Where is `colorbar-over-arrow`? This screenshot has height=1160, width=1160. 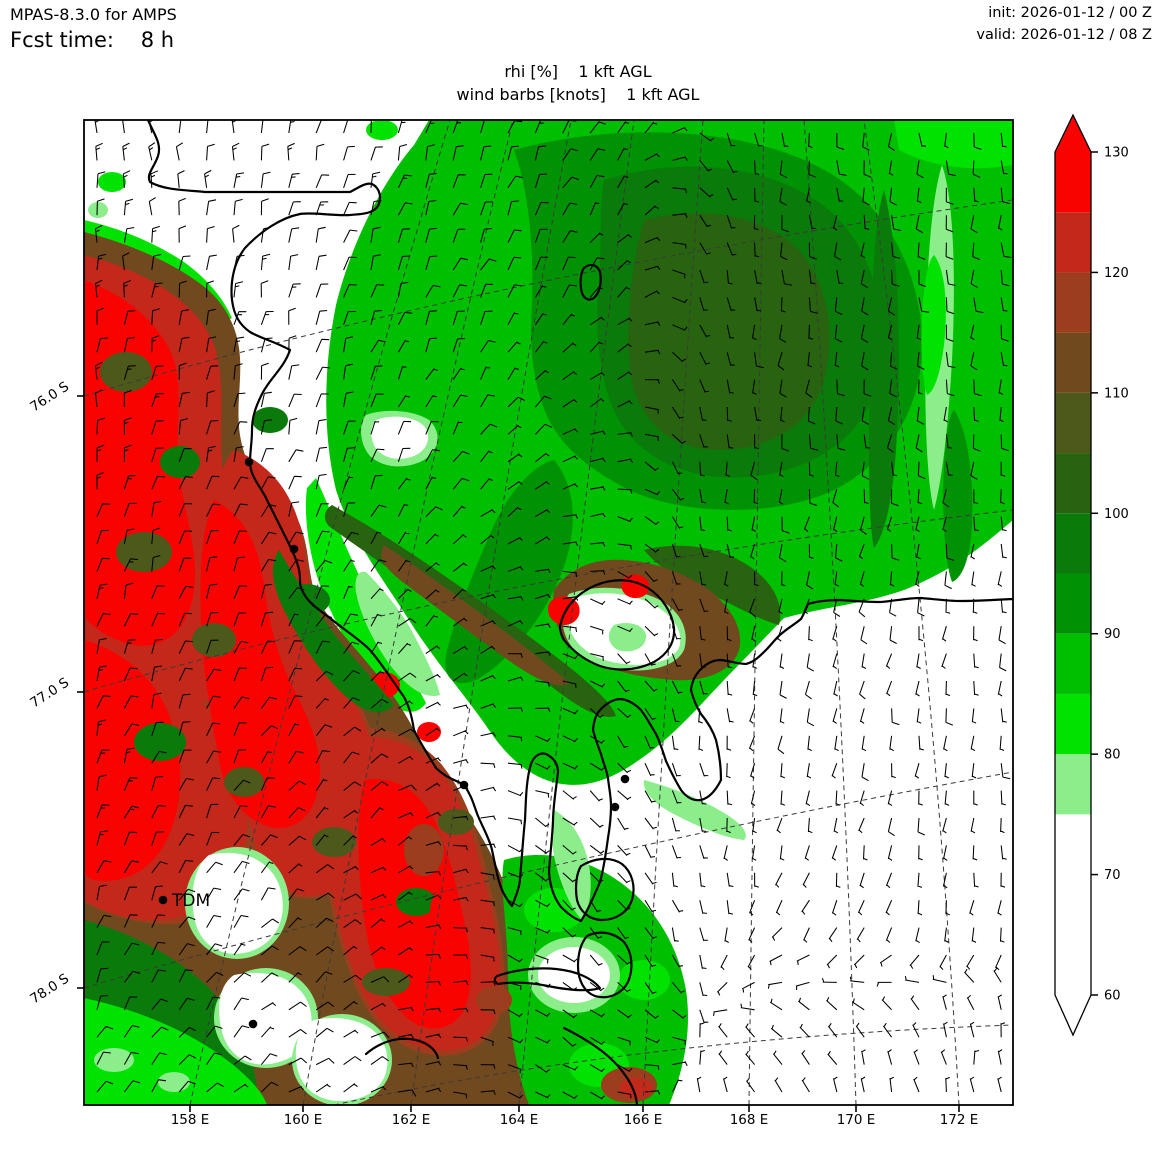 colorbar-over-arrow is located at coordinates (1073, 133).